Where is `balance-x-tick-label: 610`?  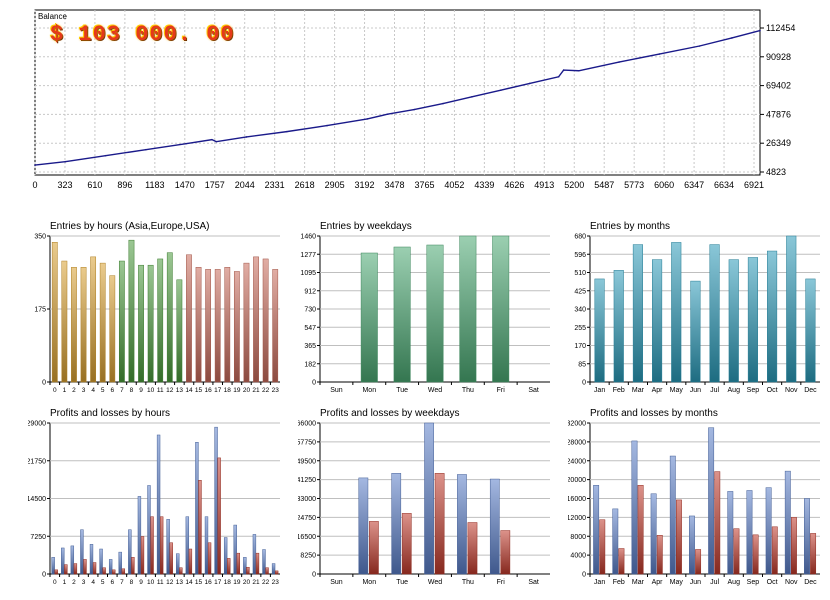 balance-x-tick-label: 610 is located at coordinates (94, 185).